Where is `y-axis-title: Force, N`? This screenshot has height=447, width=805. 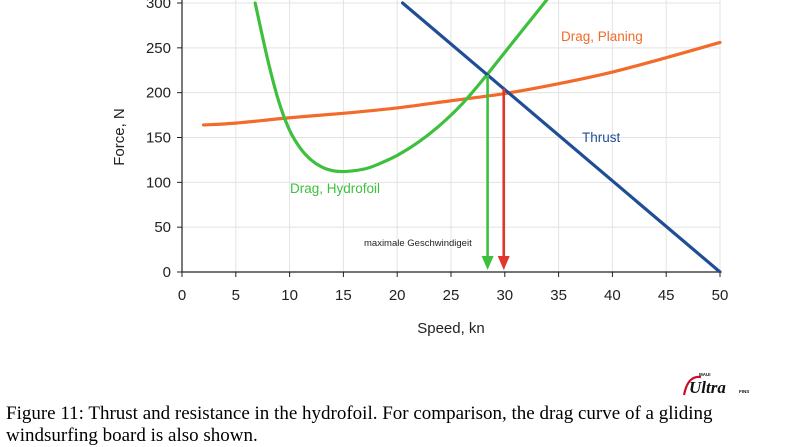
y-axis-title: Force, N is located at coordinates (119, 137).